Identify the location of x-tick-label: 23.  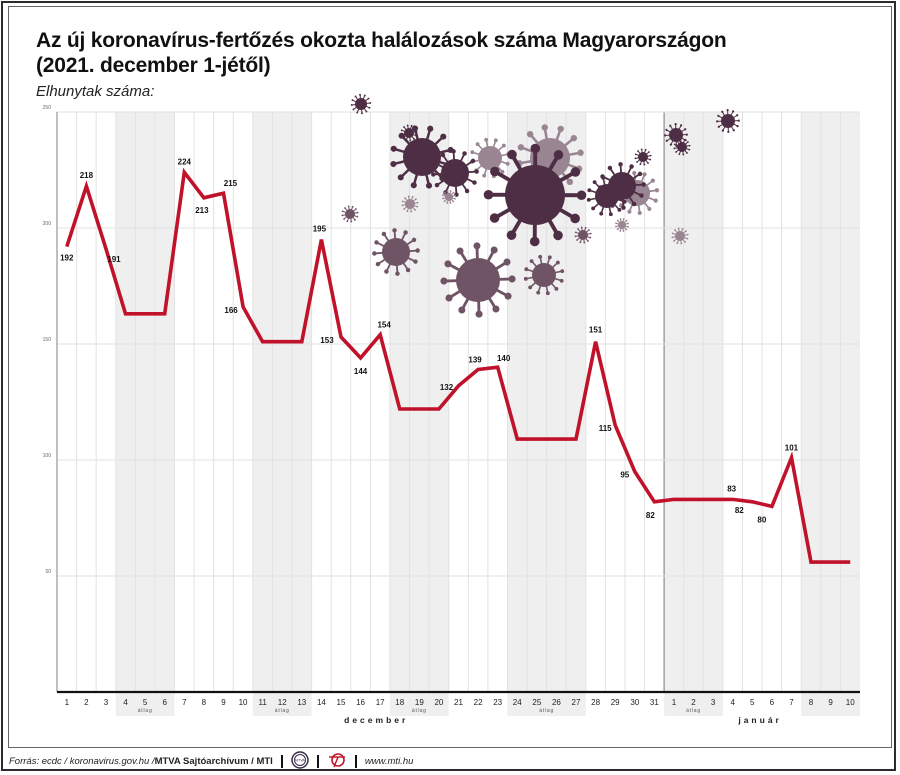
(497, 702).